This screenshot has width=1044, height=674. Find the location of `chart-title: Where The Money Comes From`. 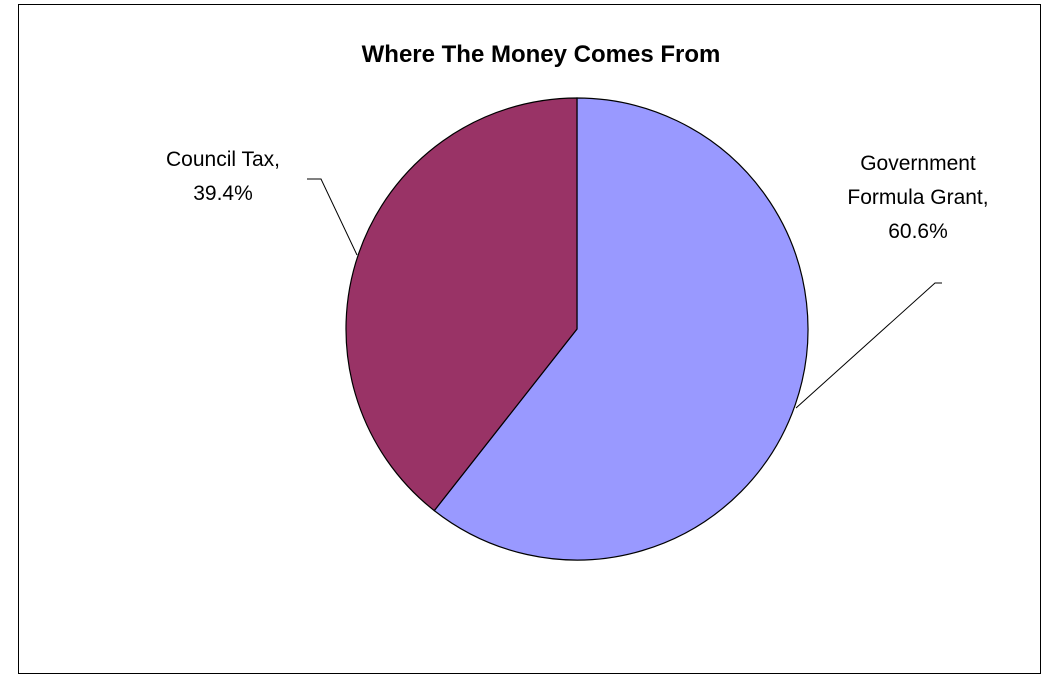

chart-title: Where The Money Comes From is located at coordinates (541, 54).